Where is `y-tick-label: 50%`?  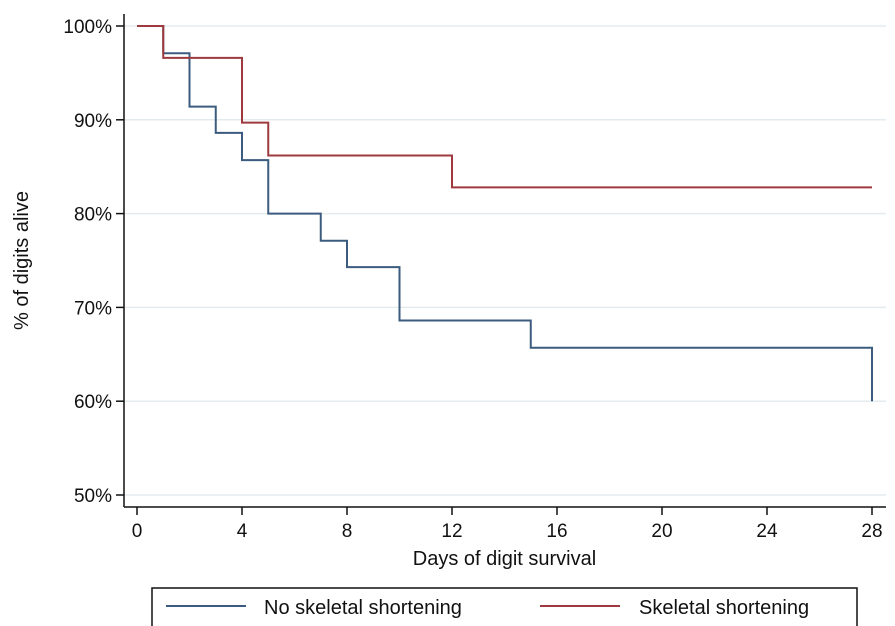
y-tick-label: 50% is located at coordinates (93, 496).